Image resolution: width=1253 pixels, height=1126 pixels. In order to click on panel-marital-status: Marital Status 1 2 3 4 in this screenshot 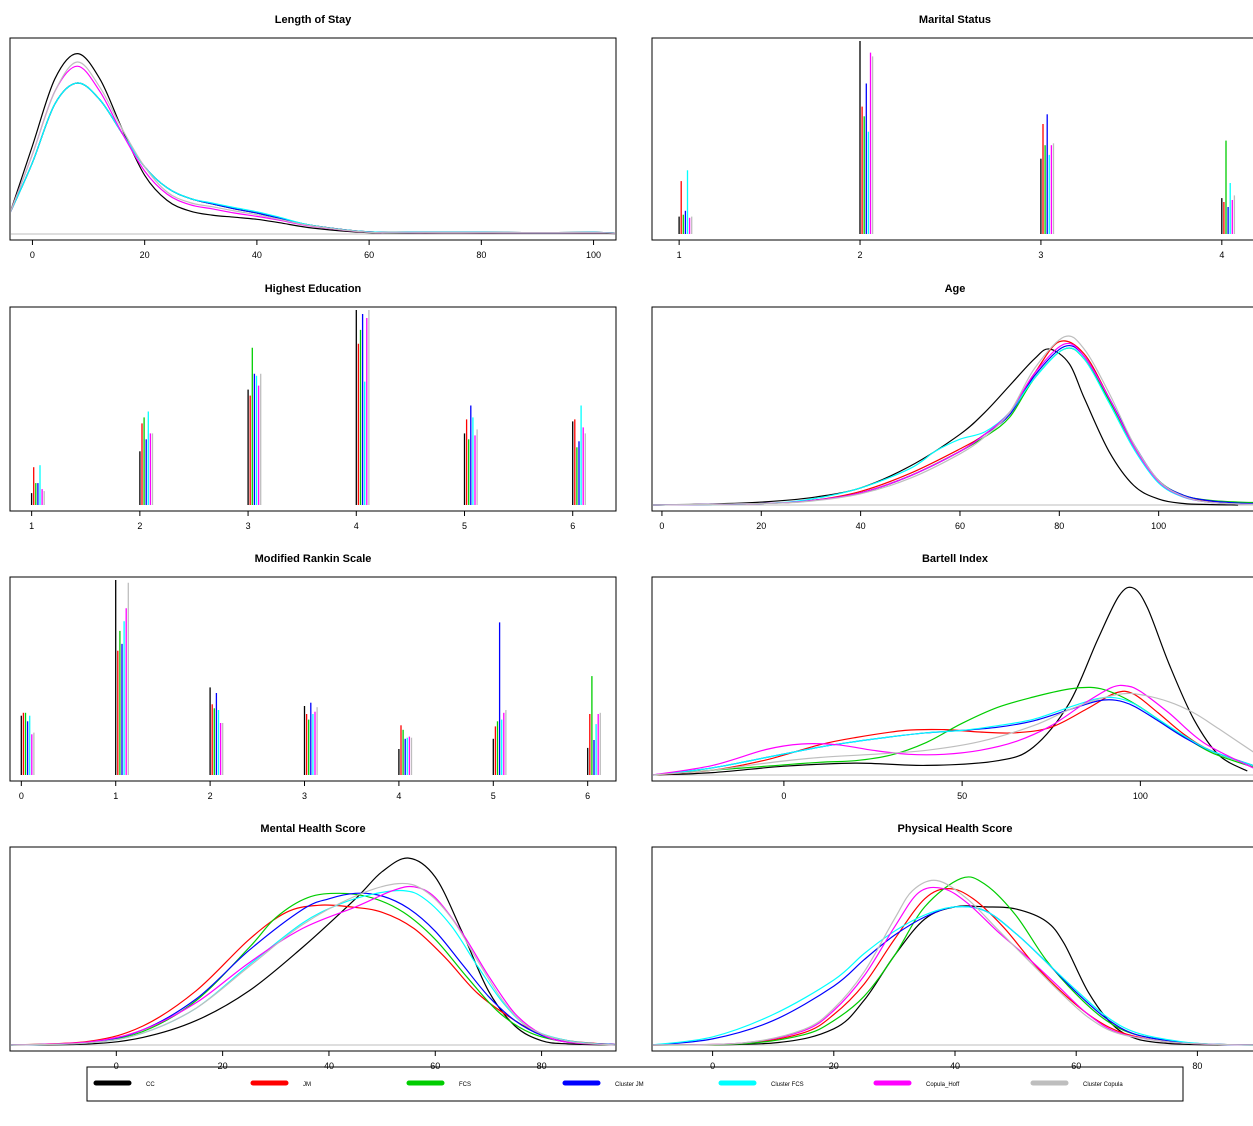, I will do `click(952, 137)`.